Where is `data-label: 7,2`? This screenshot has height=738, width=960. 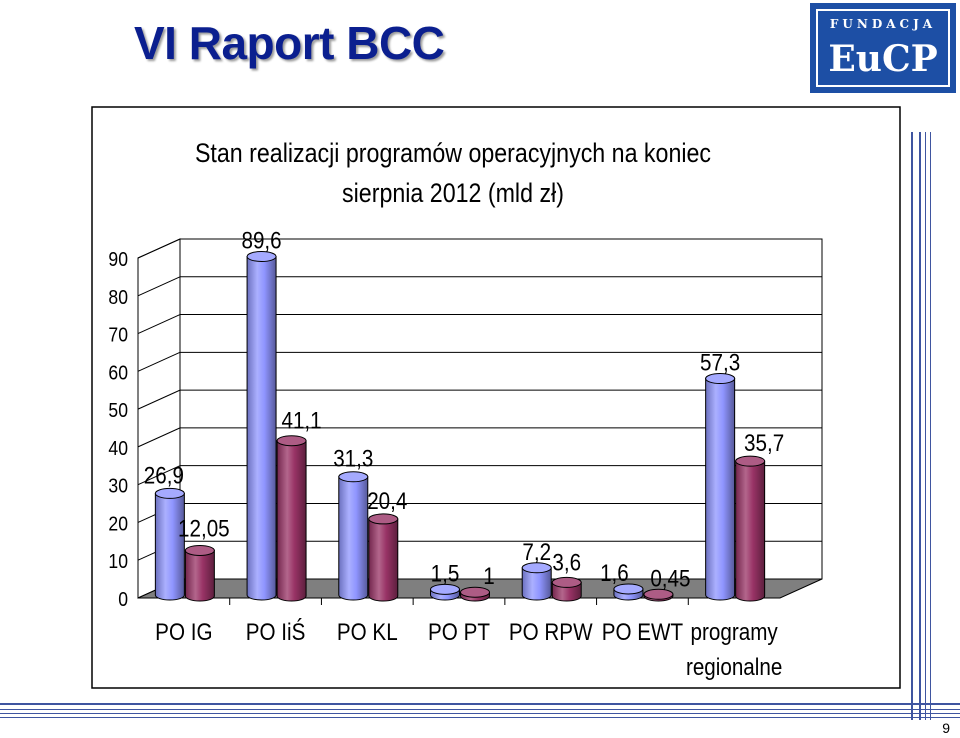
data-label: 7,2 is located at coordinates (536, 551).